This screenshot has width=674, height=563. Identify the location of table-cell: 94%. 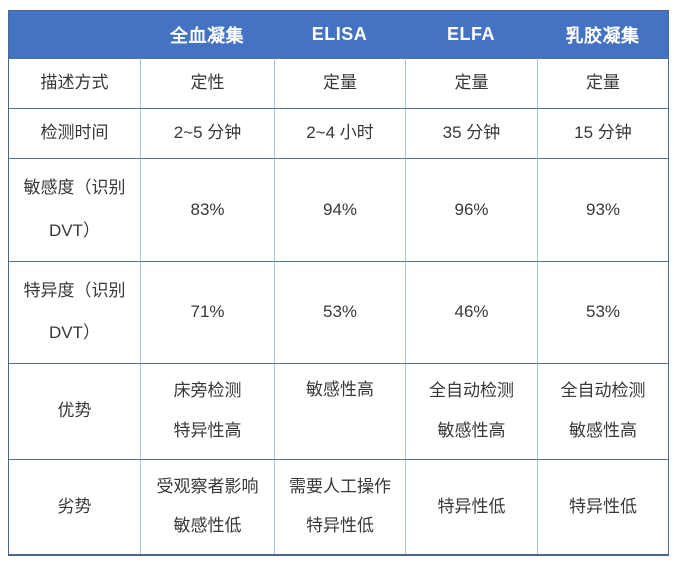
(339, 209).